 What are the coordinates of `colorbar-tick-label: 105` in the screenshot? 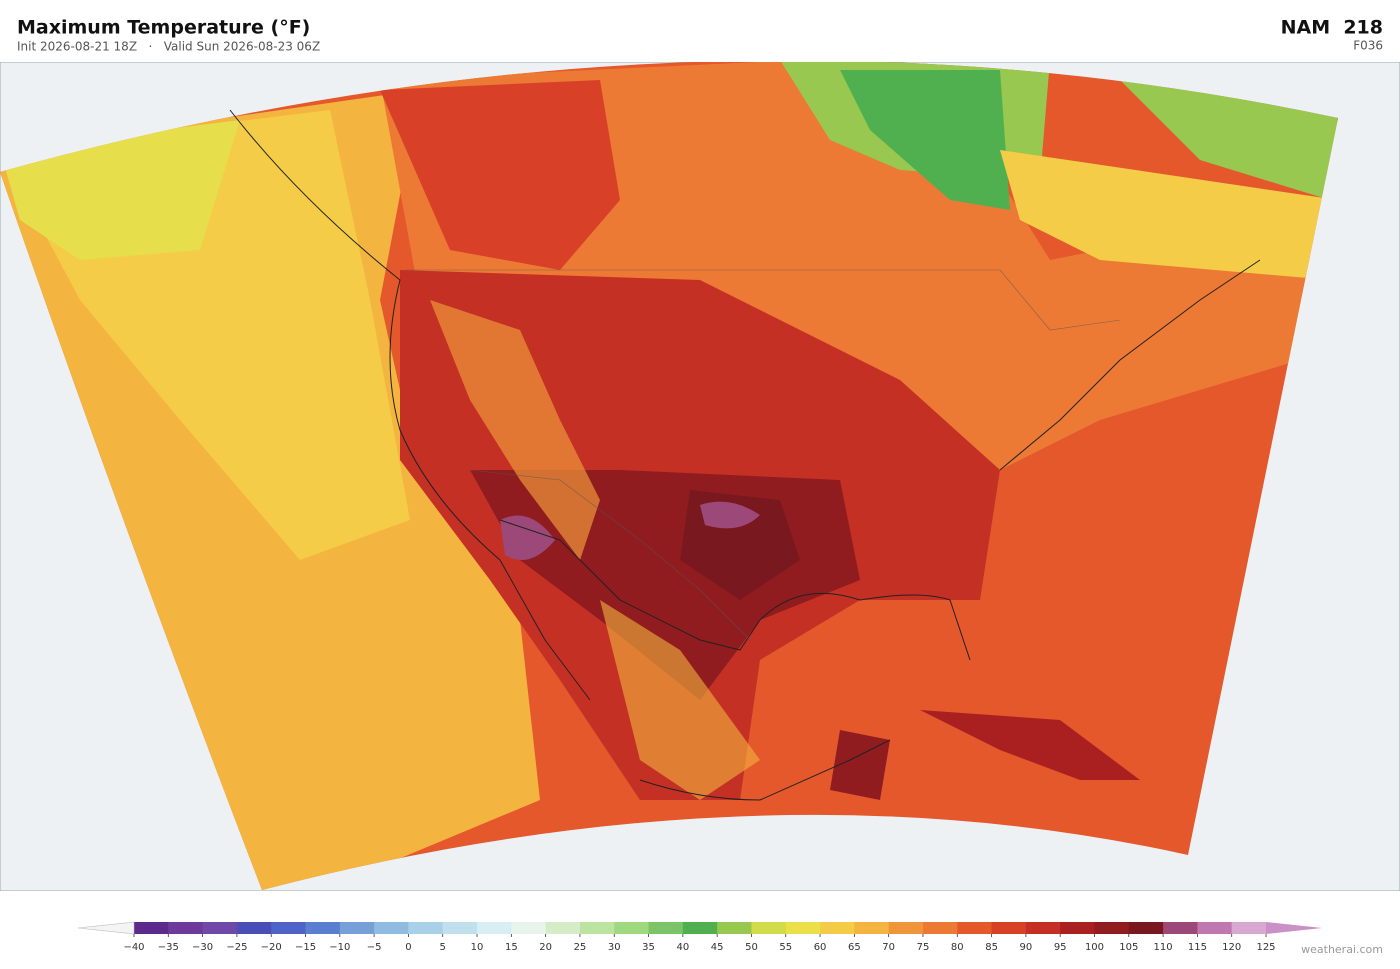 It's located at (1128, 947).